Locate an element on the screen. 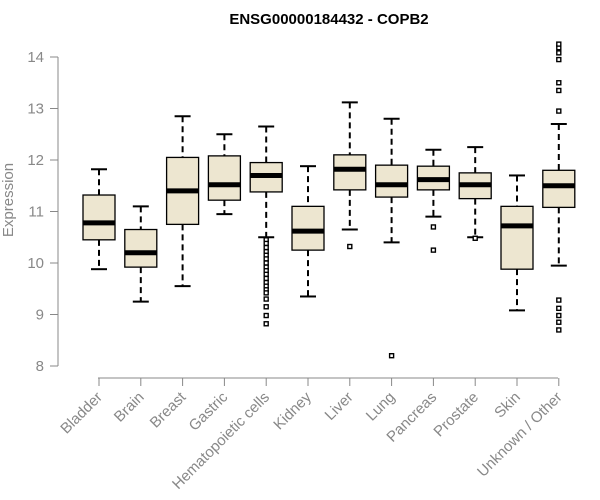 This screenshot has width=600, height=500. chart-title: ENSG00000184432 - COPB2 is located at coordinates (328, 19).